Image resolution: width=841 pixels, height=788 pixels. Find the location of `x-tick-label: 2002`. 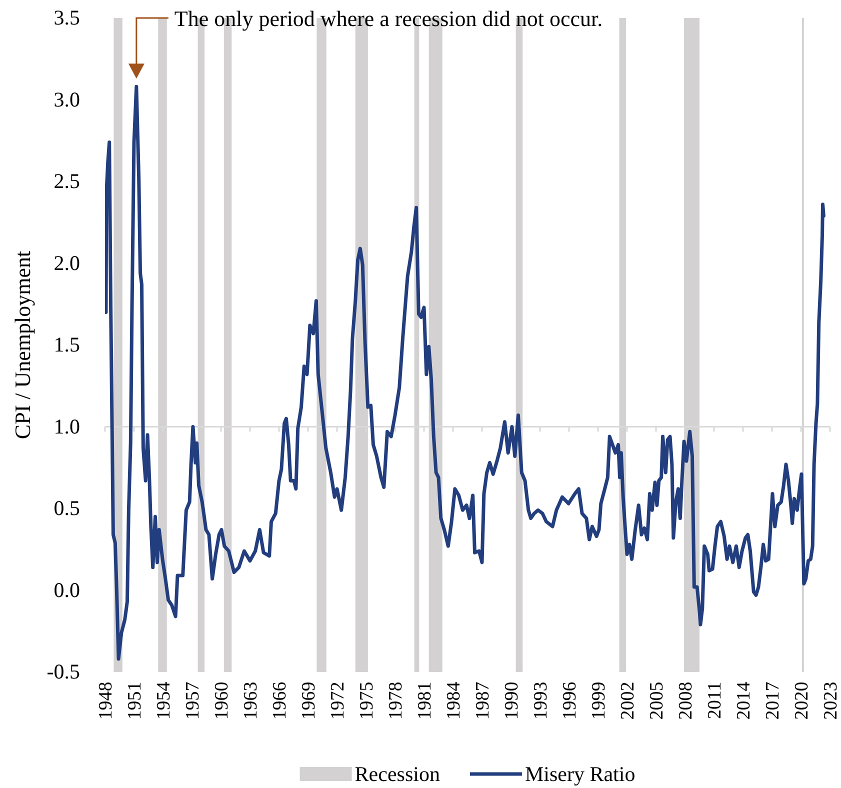

x-tick-label: 2002 is located at coordinates (628, 701).